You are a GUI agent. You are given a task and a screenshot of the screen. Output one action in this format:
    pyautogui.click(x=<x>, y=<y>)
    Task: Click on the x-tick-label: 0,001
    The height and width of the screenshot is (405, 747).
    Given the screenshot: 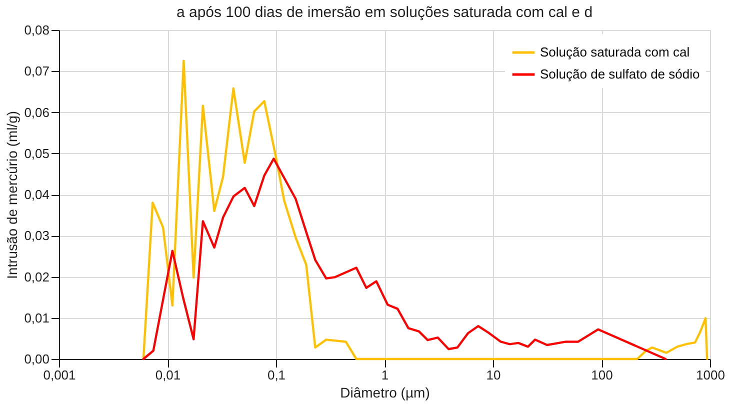 What is the action you would take?
    pyautogui.click(x=59, y=375)
    